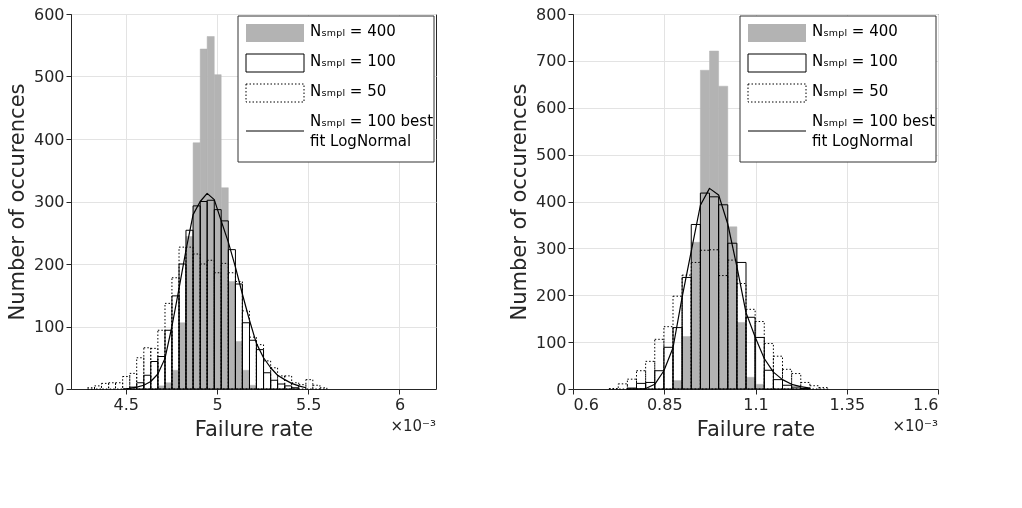 The image size is (1022, 508). Describe the element at coordinates (756, 404) in the screenshot. I see `x-tick-label: 1.1` at that location.